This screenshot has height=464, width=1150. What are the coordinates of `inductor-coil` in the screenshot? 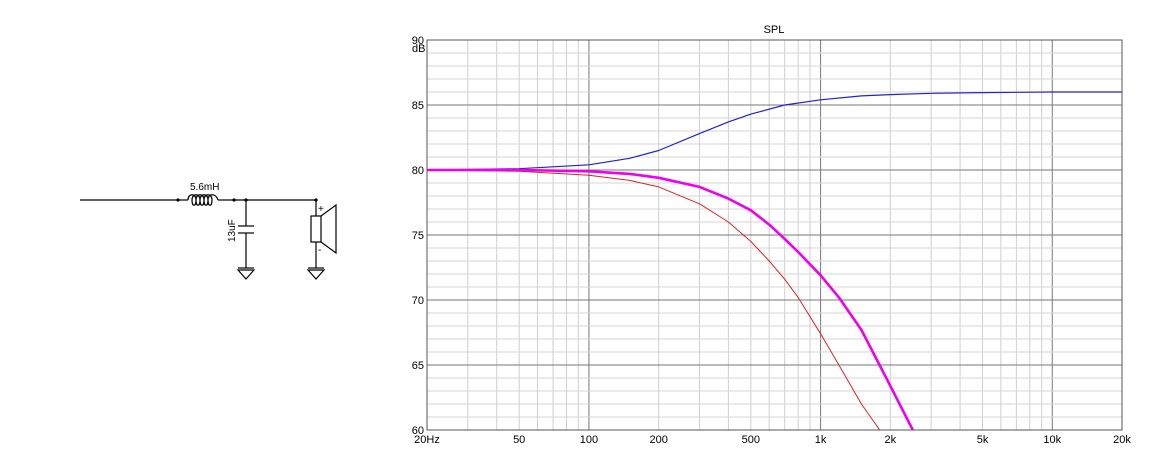 It's located at (203, 200).